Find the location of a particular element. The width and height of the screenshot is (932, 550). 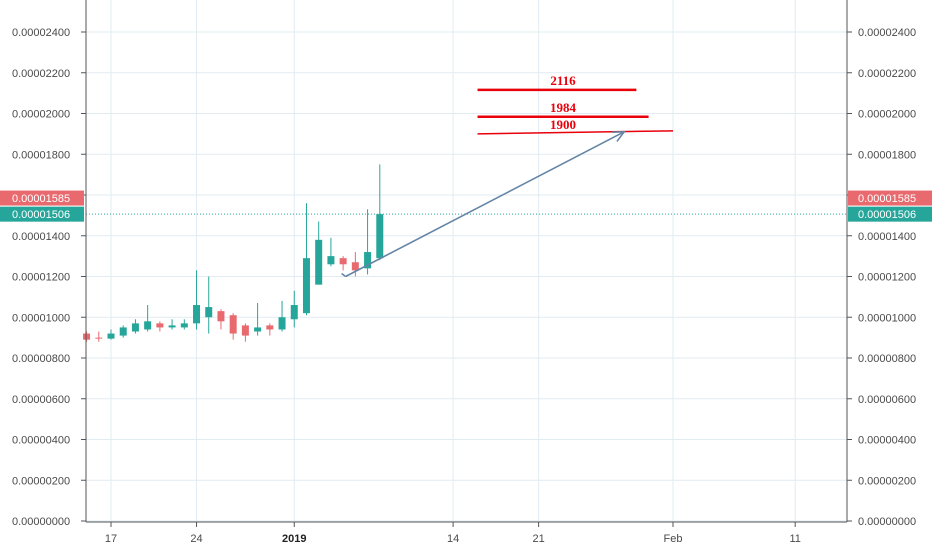

level-line-1900 is located at coordinates (575, 132).